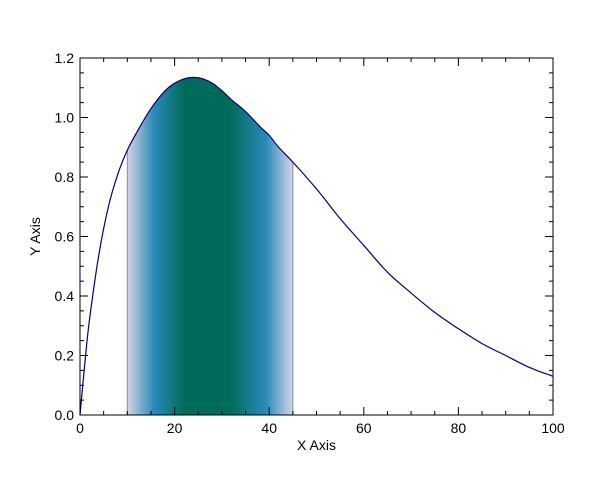  Describe the element at coordinates (35, 236) in the screenshot. I see `y-axis-title: Y Axis` at that location.